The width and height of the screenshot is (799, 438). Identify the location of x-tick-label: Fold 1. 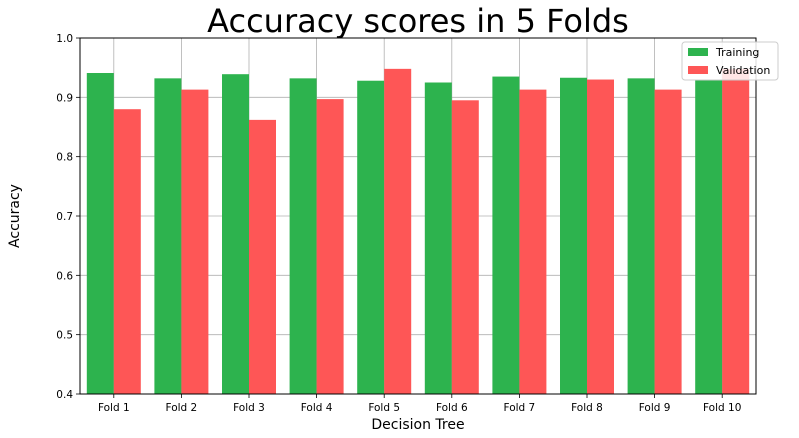
(114, 408).